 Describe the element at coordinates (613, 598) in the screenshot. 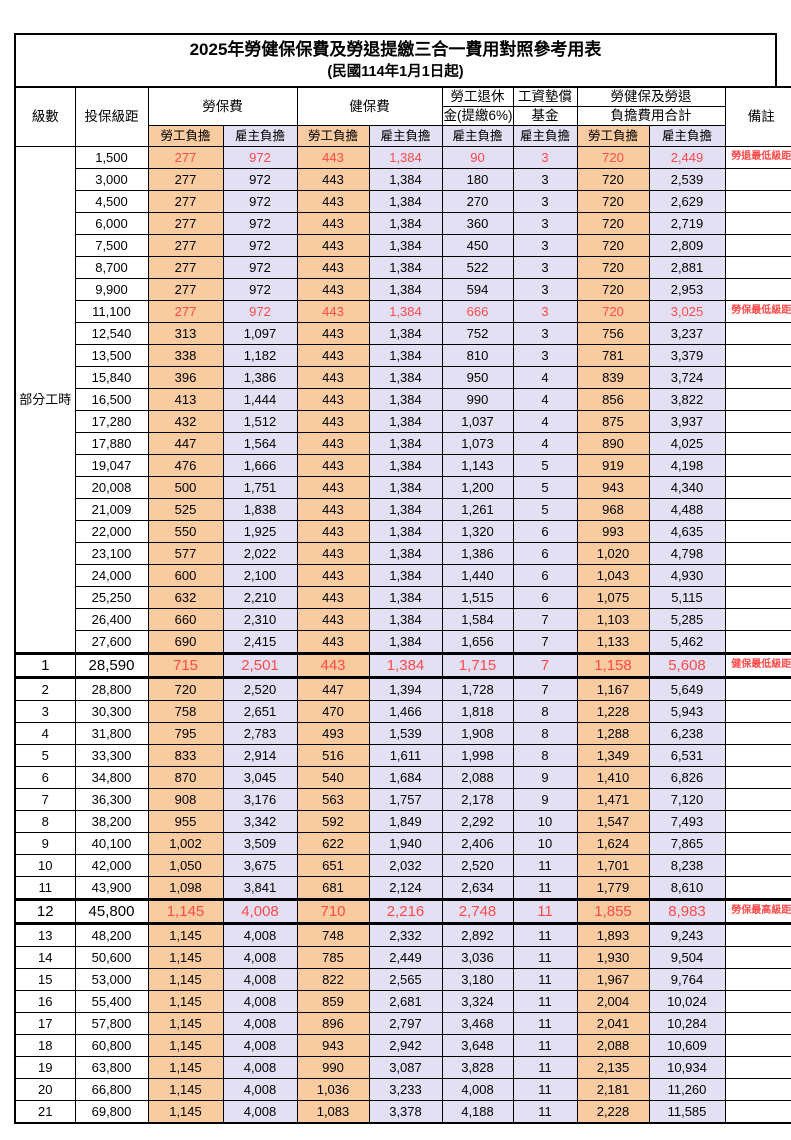

I see `cell-total-worker: 1,075` at that location.